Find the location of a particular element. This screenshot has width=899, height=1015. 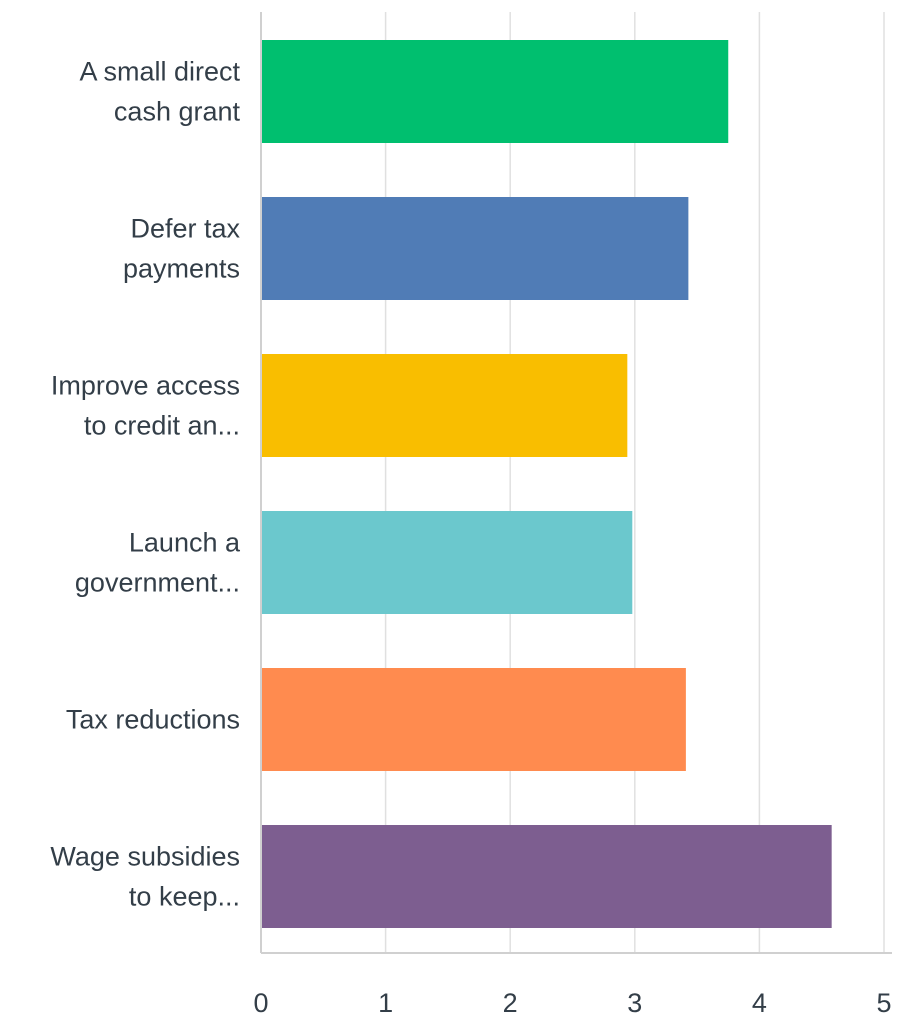

x-tick-label: 5 is located at coordinates (883, 1001).